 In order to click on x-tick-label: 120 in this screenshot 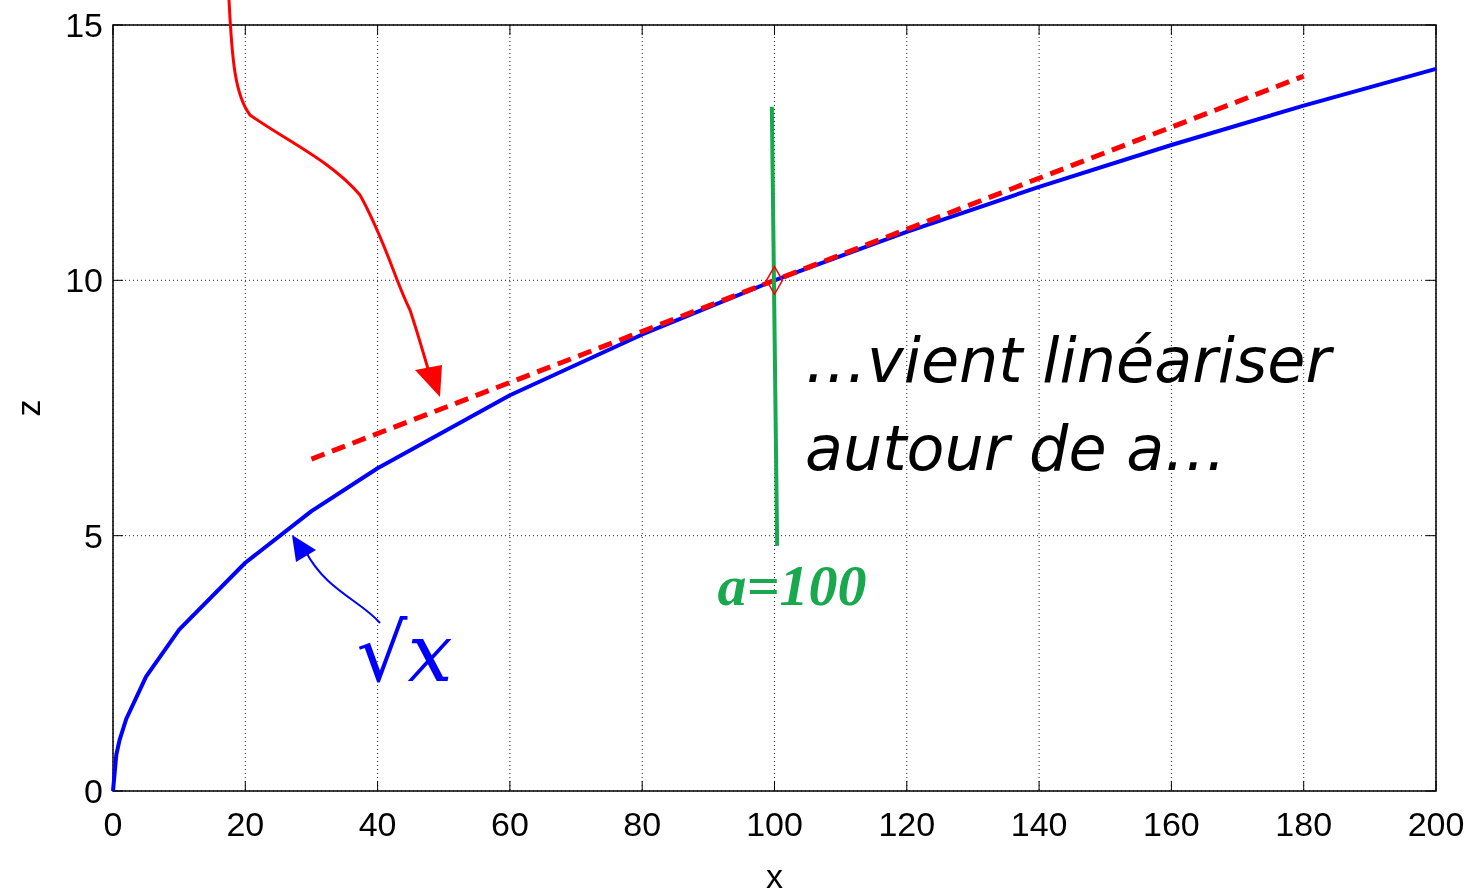, I will do `click(907, 824)`.